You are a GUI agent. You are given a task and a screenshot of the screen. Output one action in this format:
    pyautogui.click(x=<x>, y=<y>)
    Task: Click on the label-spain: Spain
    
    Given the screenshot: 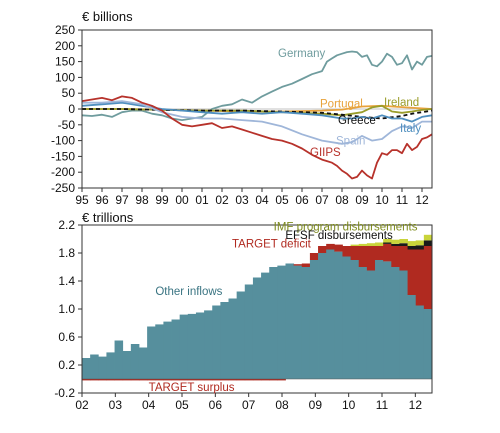 What is the action you would take?
    pyautogui.click(x=350, y=141)
    